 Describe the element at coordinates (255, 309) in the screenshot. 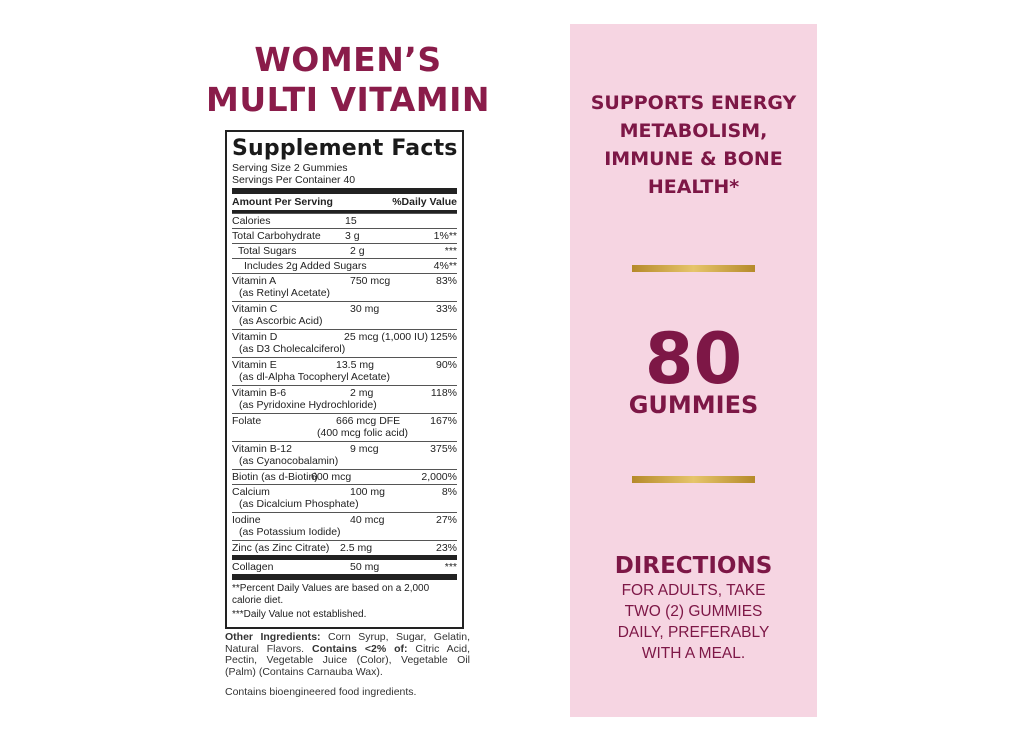

I see `nutrient-name: Vitamin C` at that location.